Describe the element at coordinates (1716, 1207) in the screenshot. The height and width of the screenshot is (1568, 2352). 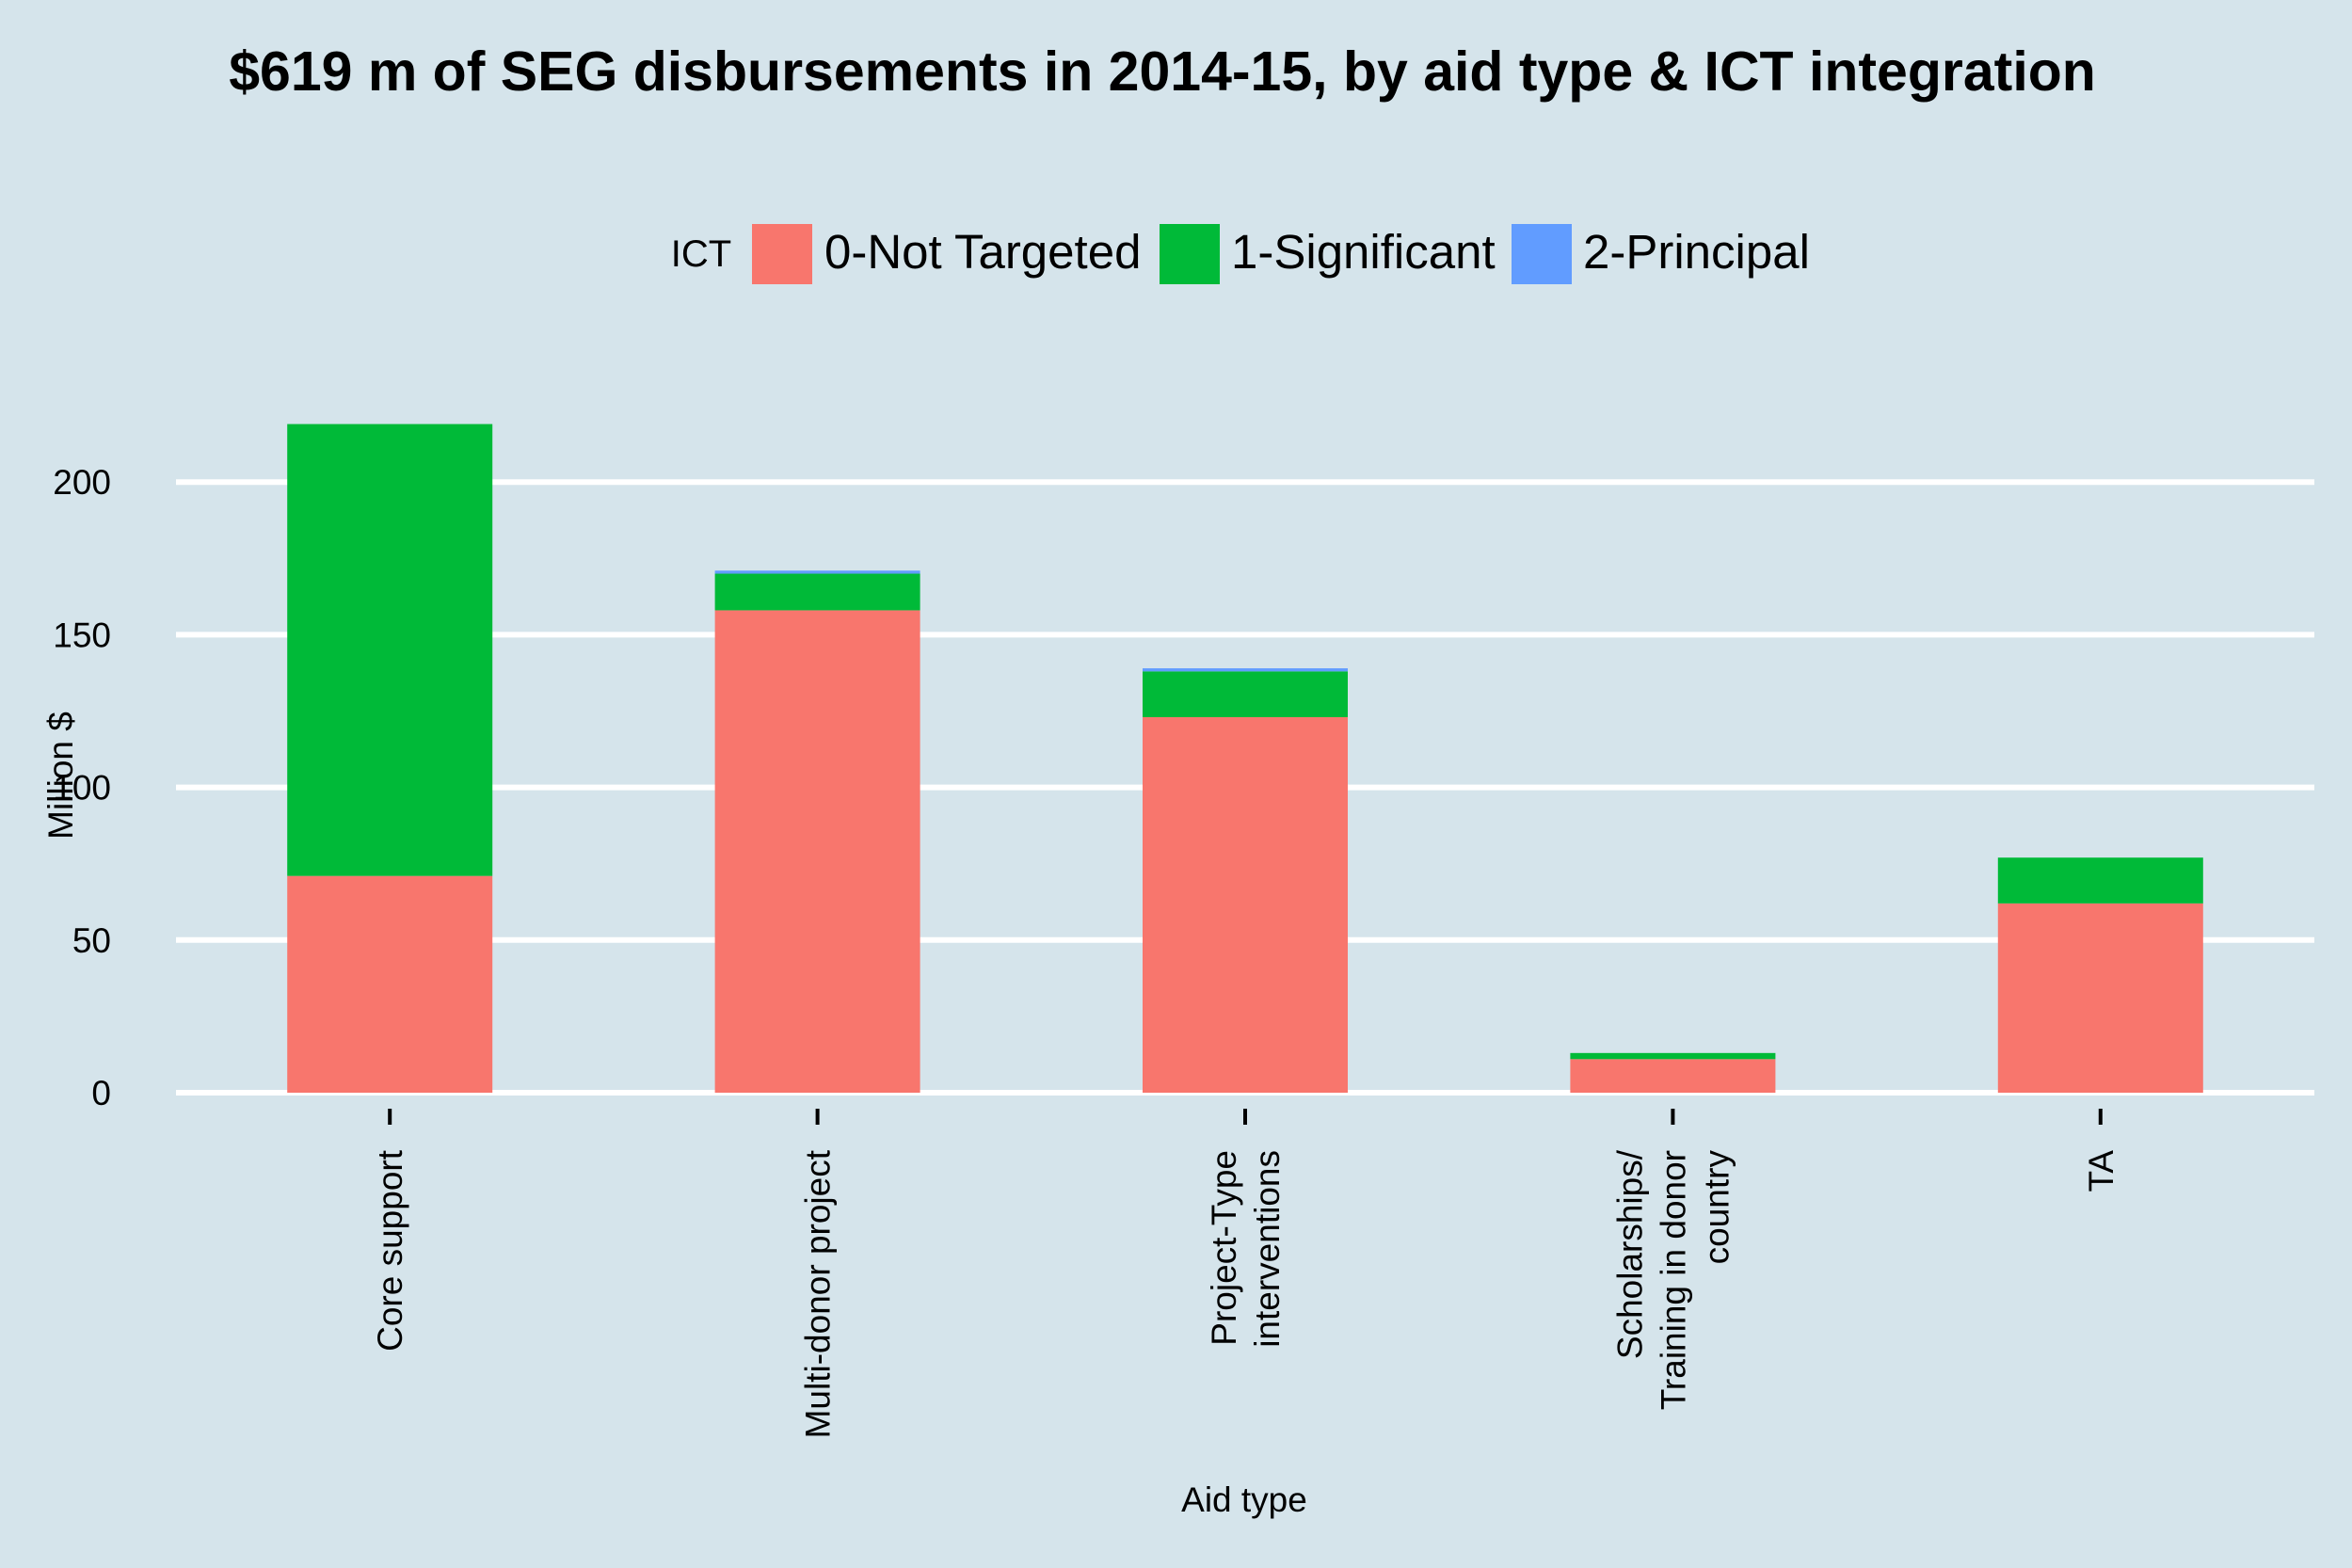
I see `x-tick-label-line: country` at that location.